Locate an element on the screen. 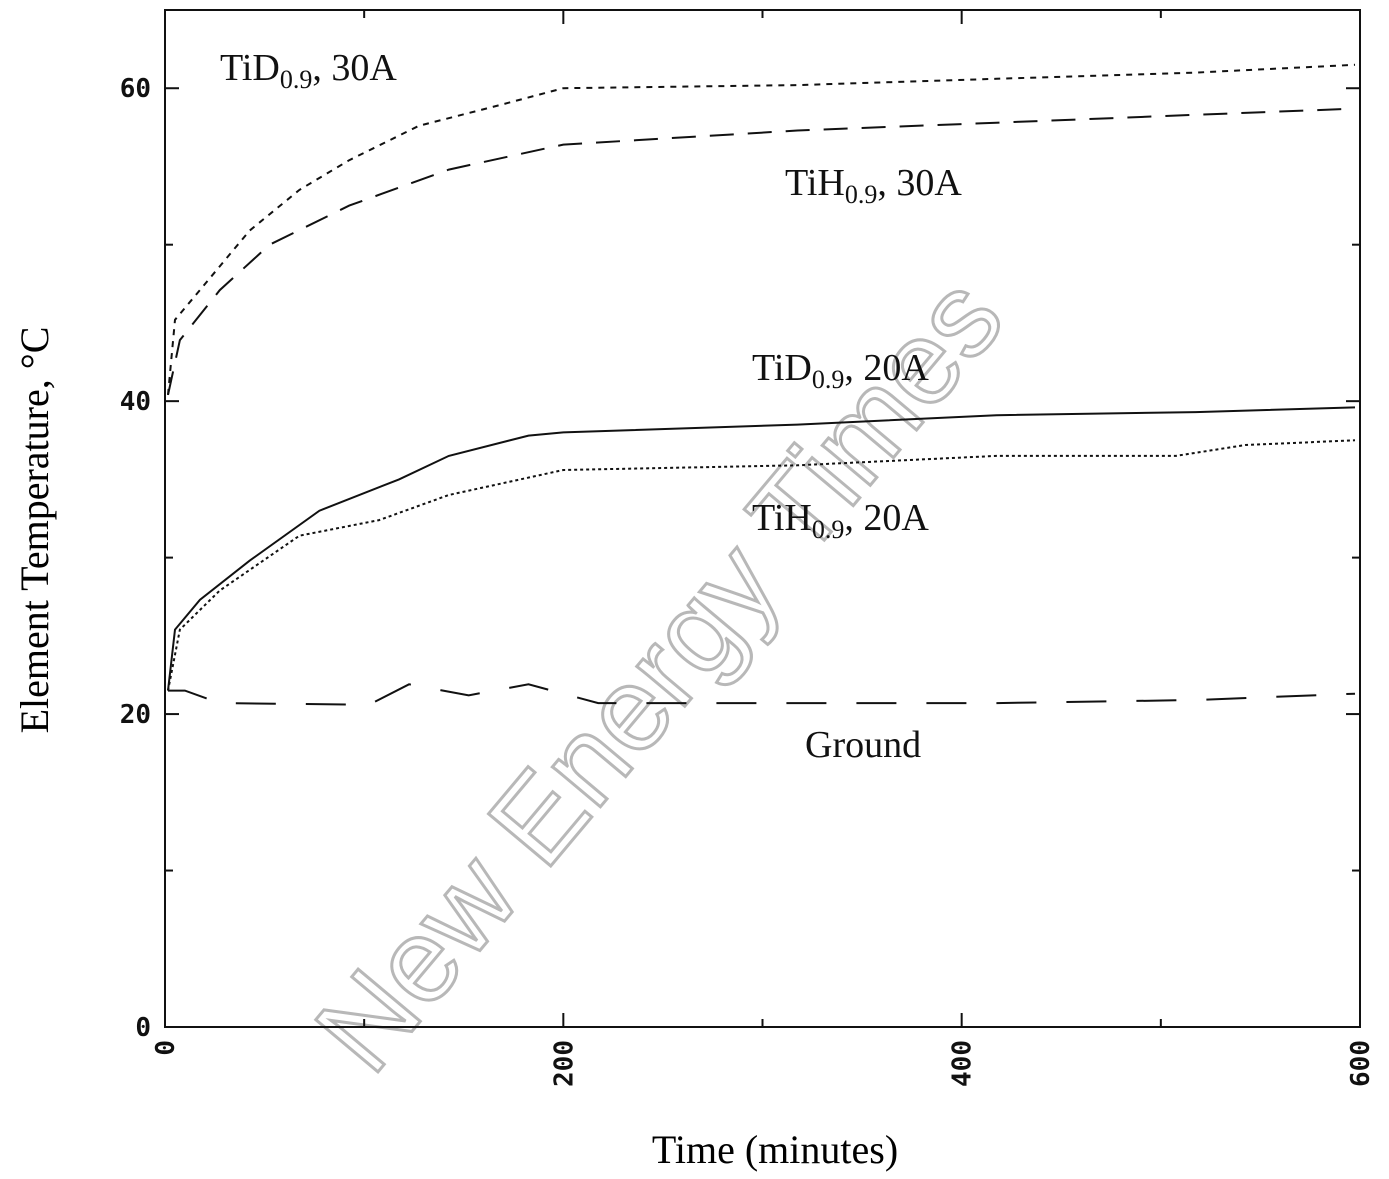 This screenshot has height=1179, width=1389. series-annotation: TiD0.9, 30A is located at coordinates (308, 70).